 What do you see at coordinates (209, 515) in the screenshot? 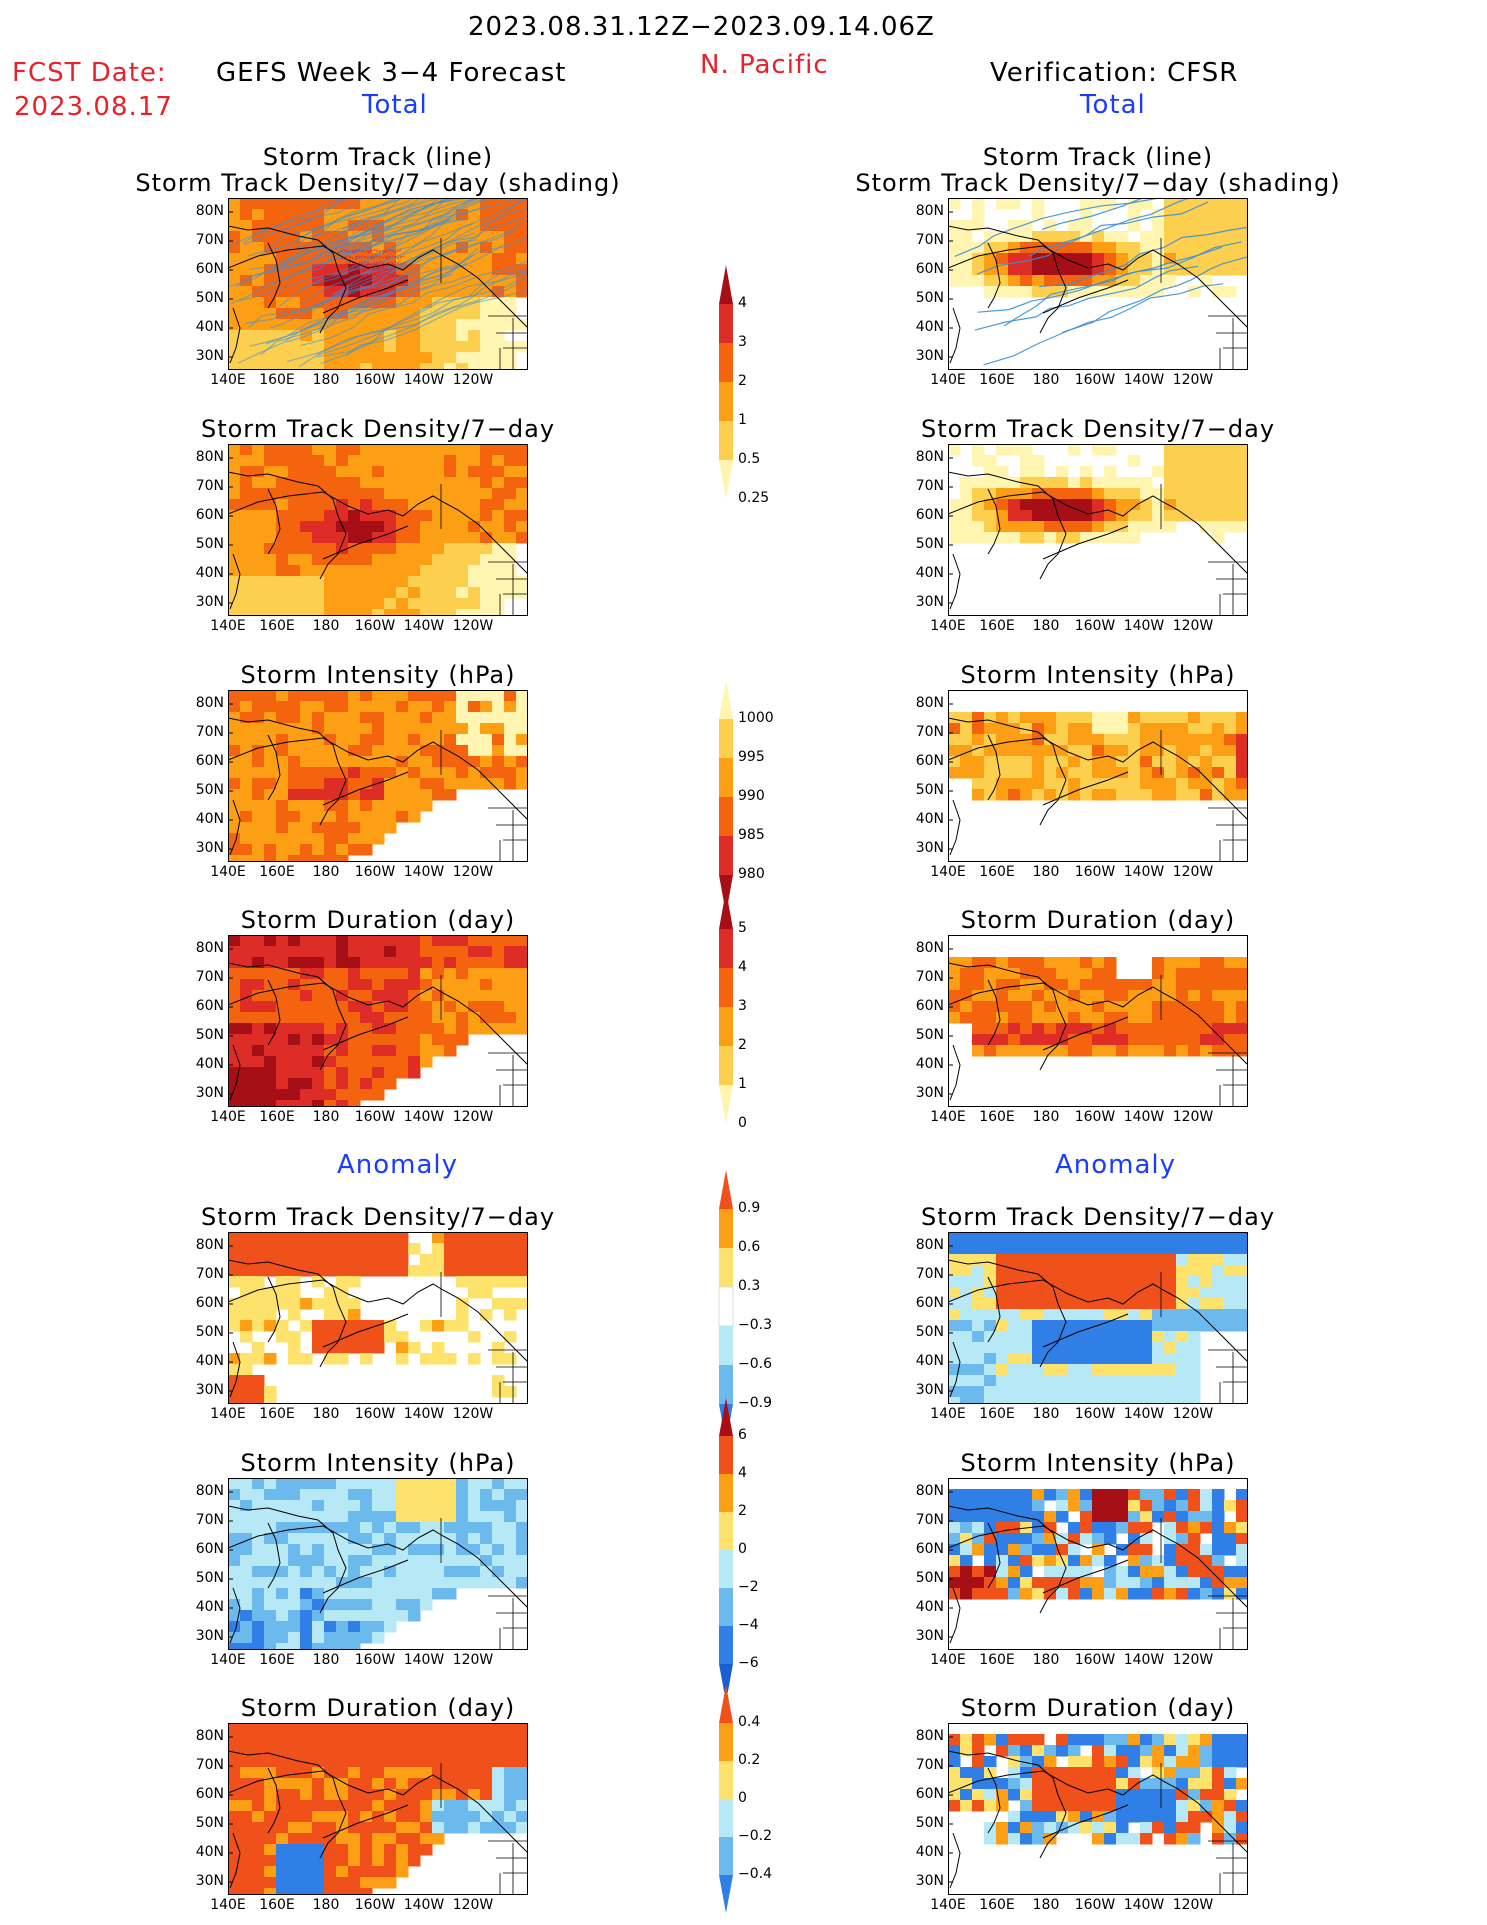
I see `lat-label: 60N` at bounding box center [209, 515].